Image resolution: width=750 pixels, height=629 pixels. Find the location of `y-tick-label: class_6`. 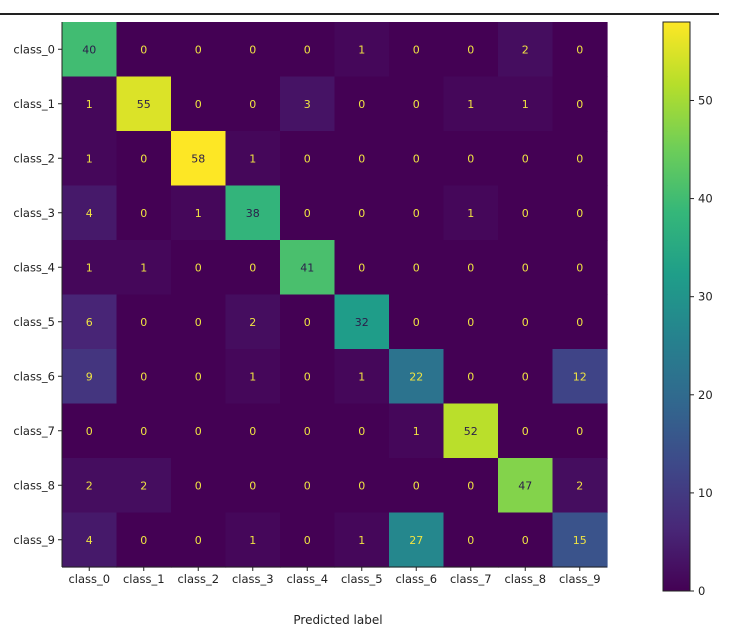

y-tick-label: class_6 is located at coordinates (34, 376).